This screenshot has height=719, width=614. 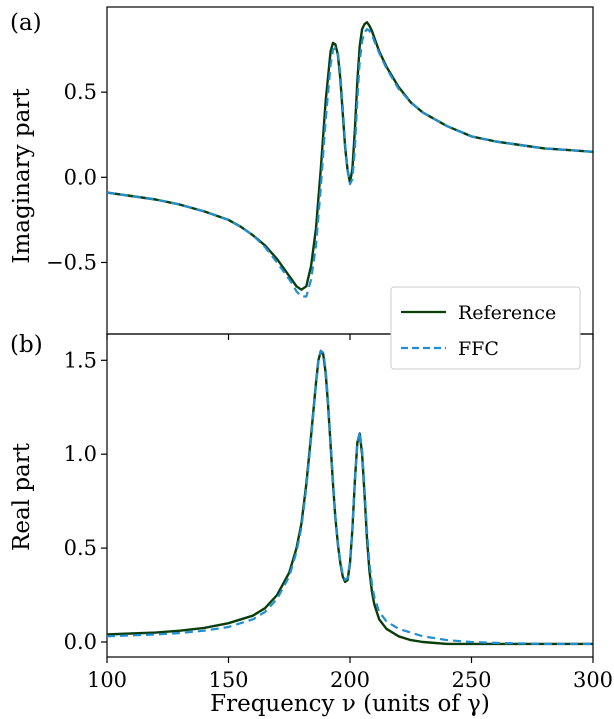 I want to click on x-tick-label: 200, so click(x=350, y=680).